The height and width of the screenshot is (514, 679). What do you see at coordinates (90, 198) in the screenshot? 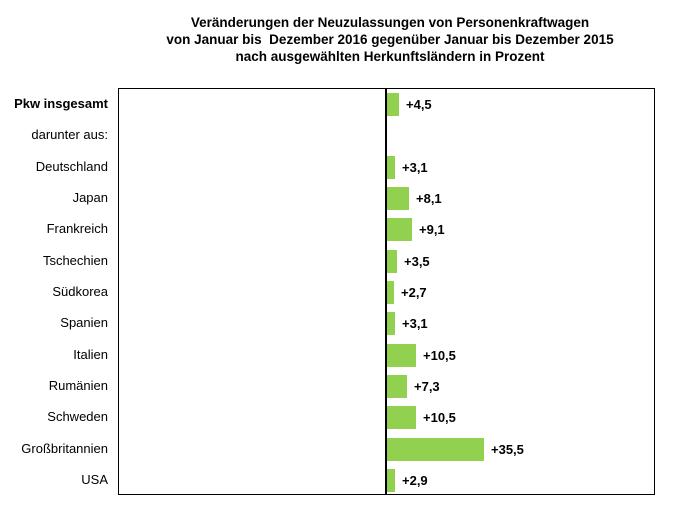
I see `category-label: Japan` at bounding box center [90, 198].